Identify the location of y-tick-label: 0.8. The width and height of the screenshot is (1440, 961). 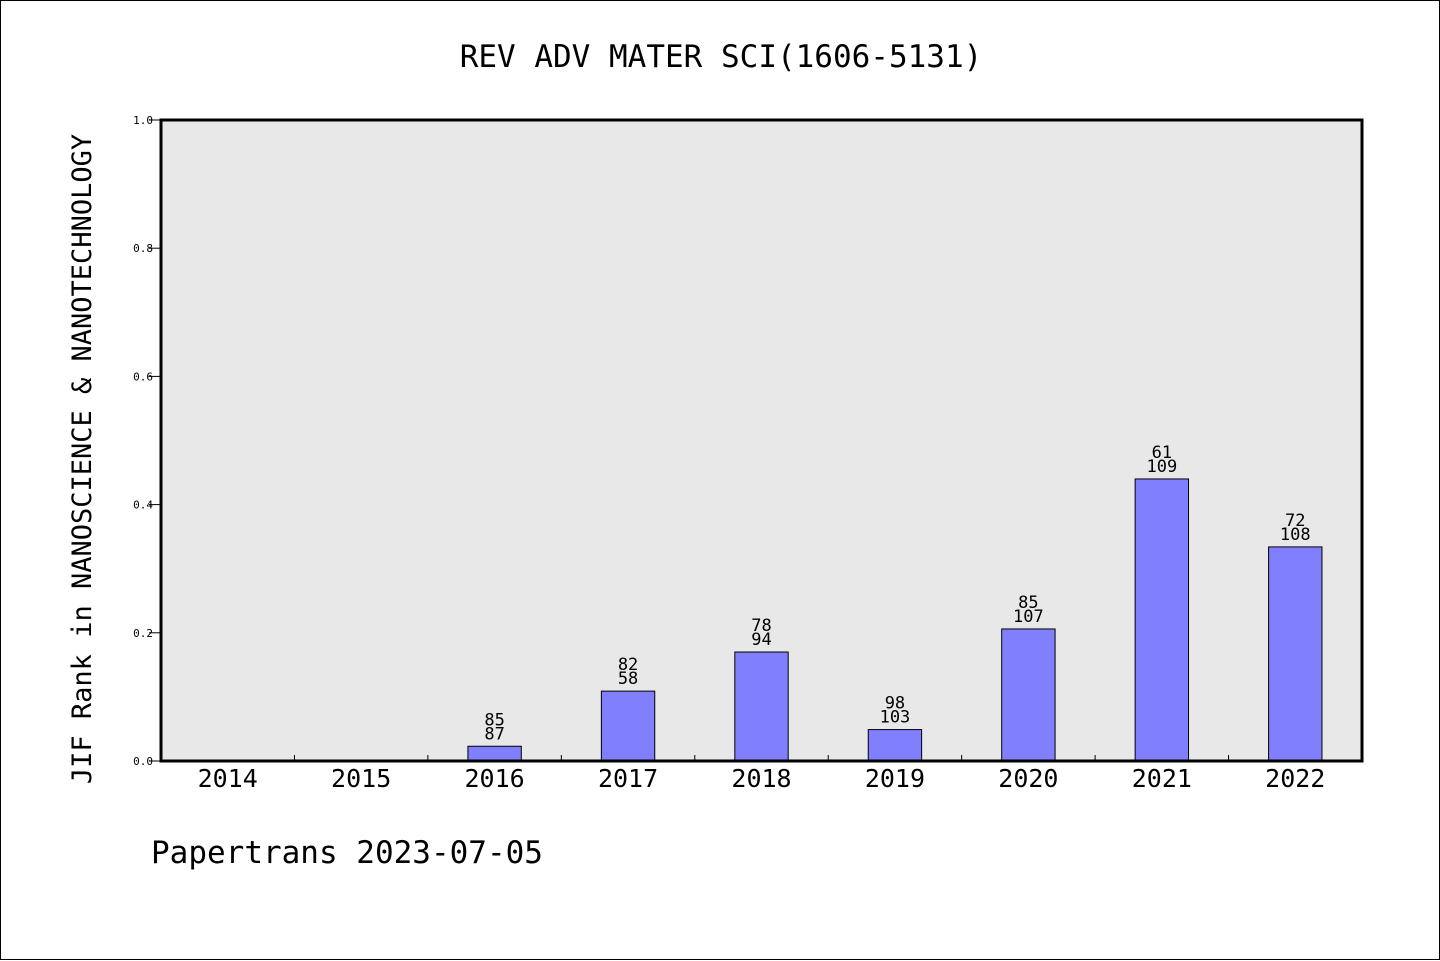
(143, 248).